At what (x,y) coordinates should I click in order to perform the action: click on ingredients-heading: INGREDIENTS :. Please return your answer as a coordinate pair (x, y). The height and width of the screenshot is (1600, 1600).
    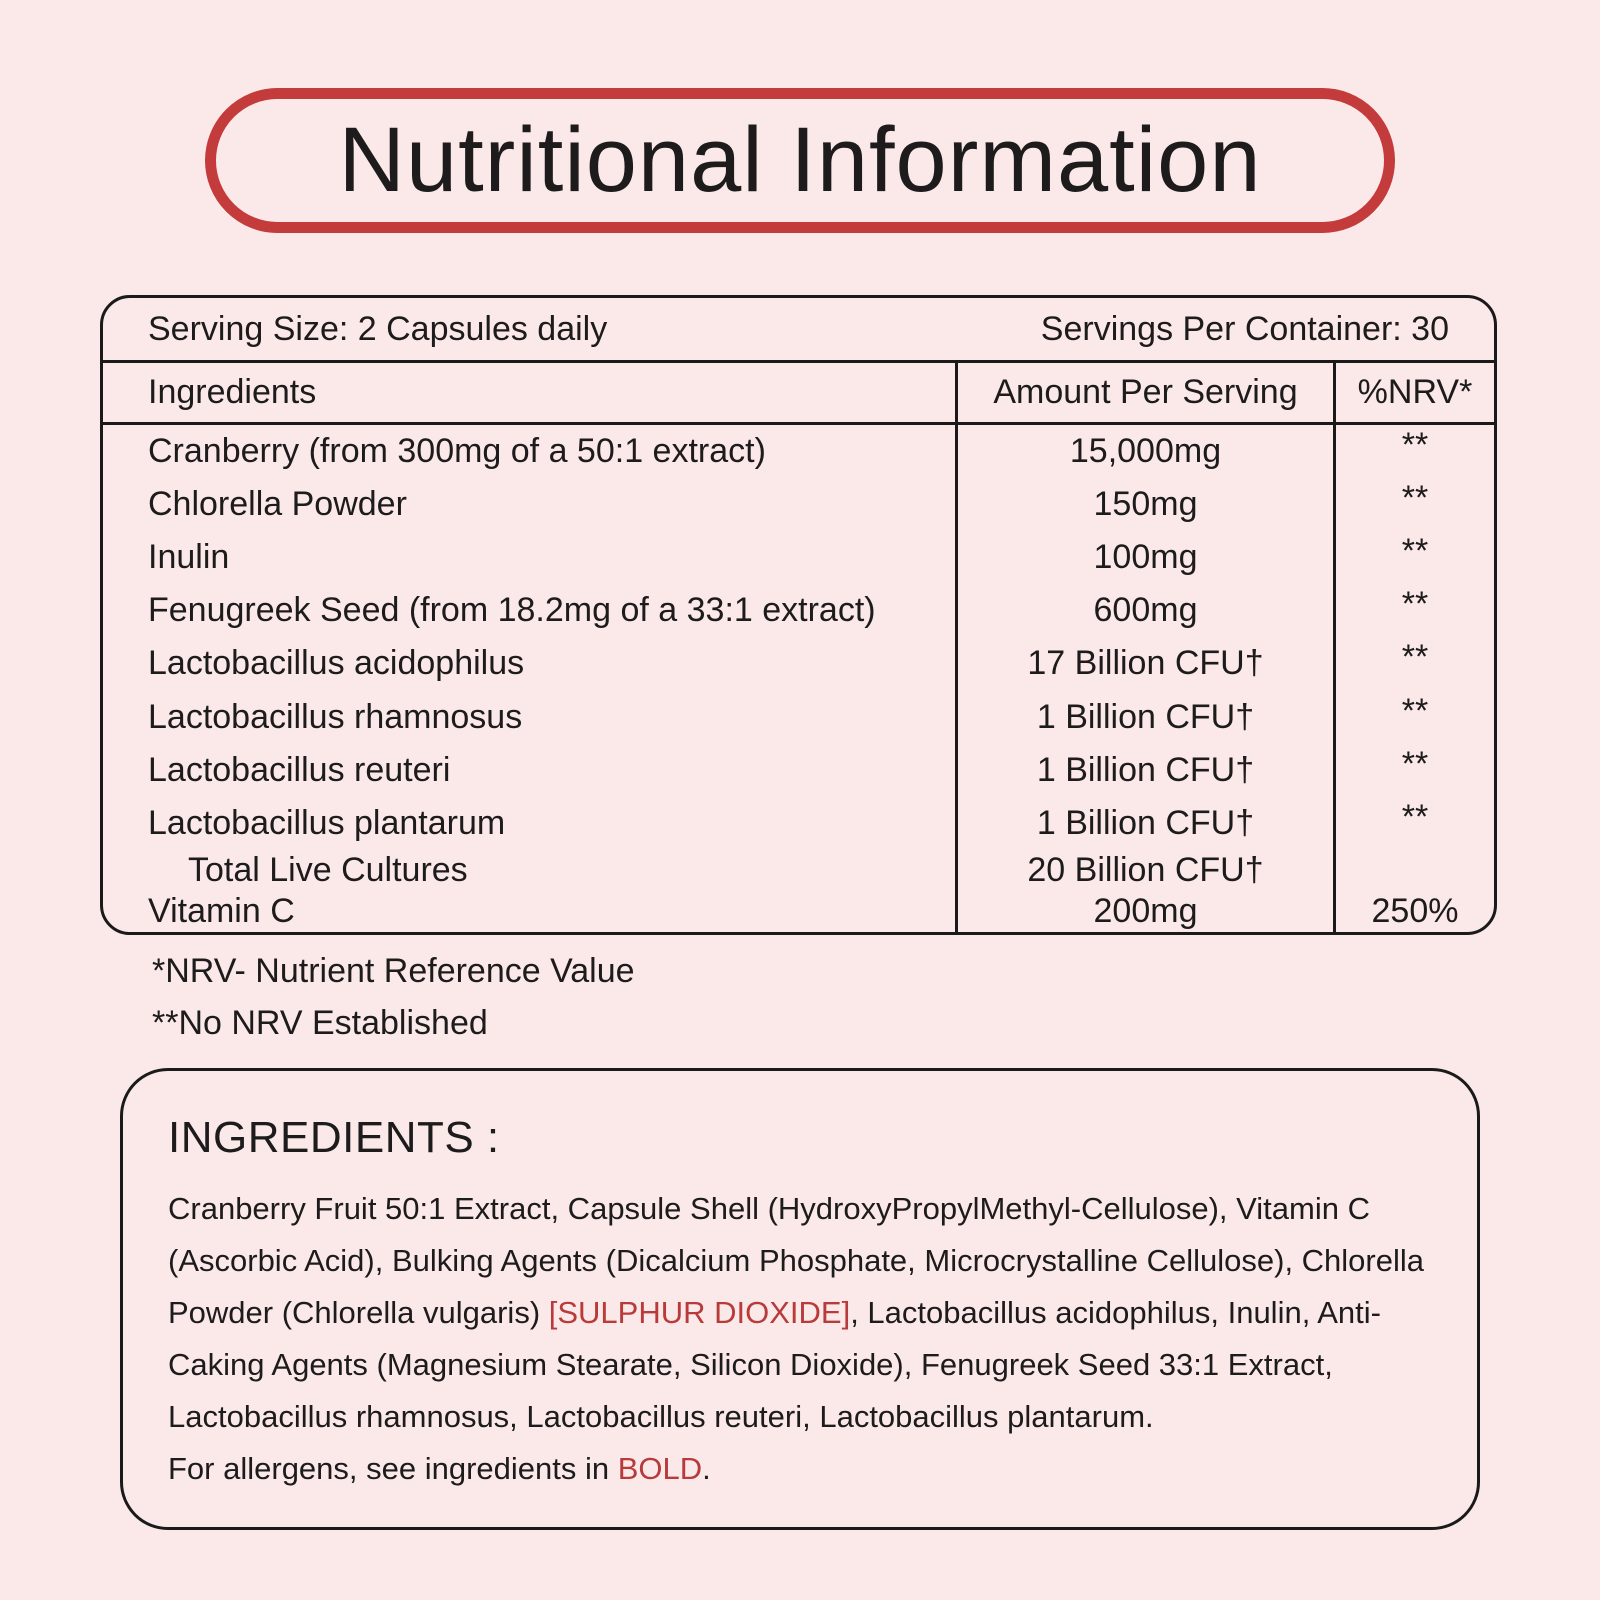
    Looking at the image, I should click on (334, 1137).